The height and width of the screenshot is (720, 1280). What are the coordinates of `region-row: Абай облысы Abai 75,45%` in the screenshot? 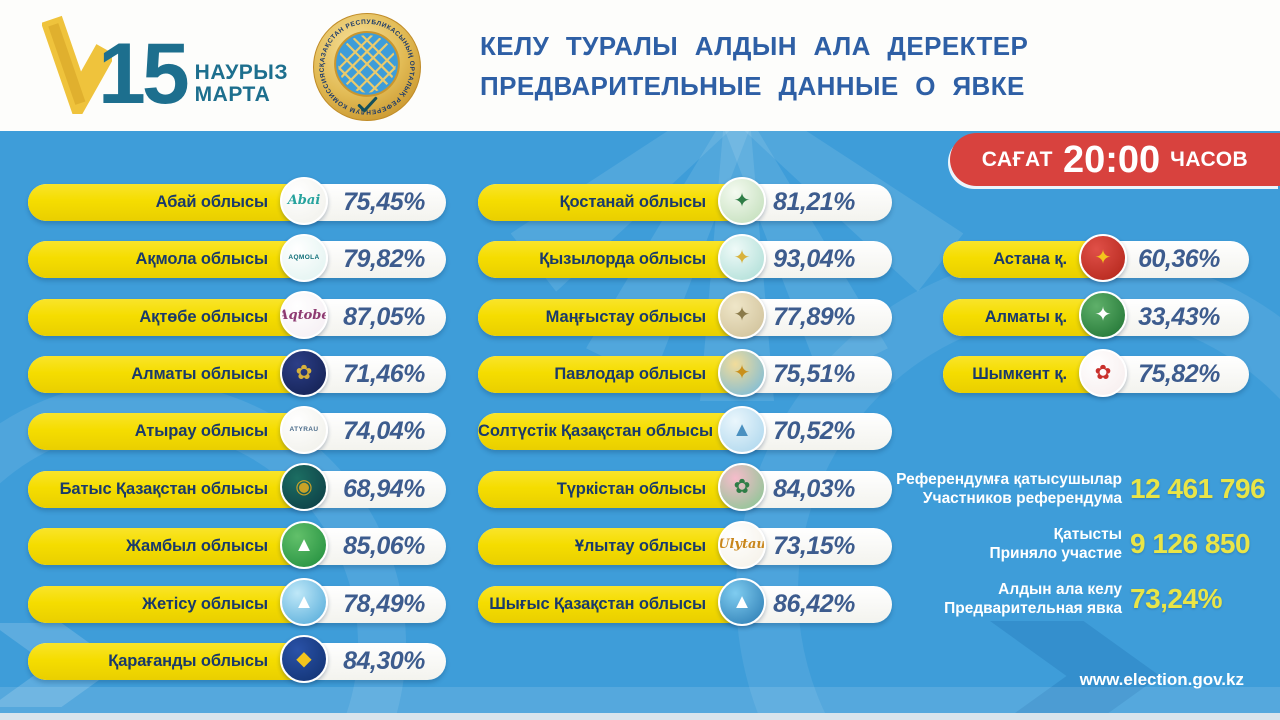 It's located at (237, 200).